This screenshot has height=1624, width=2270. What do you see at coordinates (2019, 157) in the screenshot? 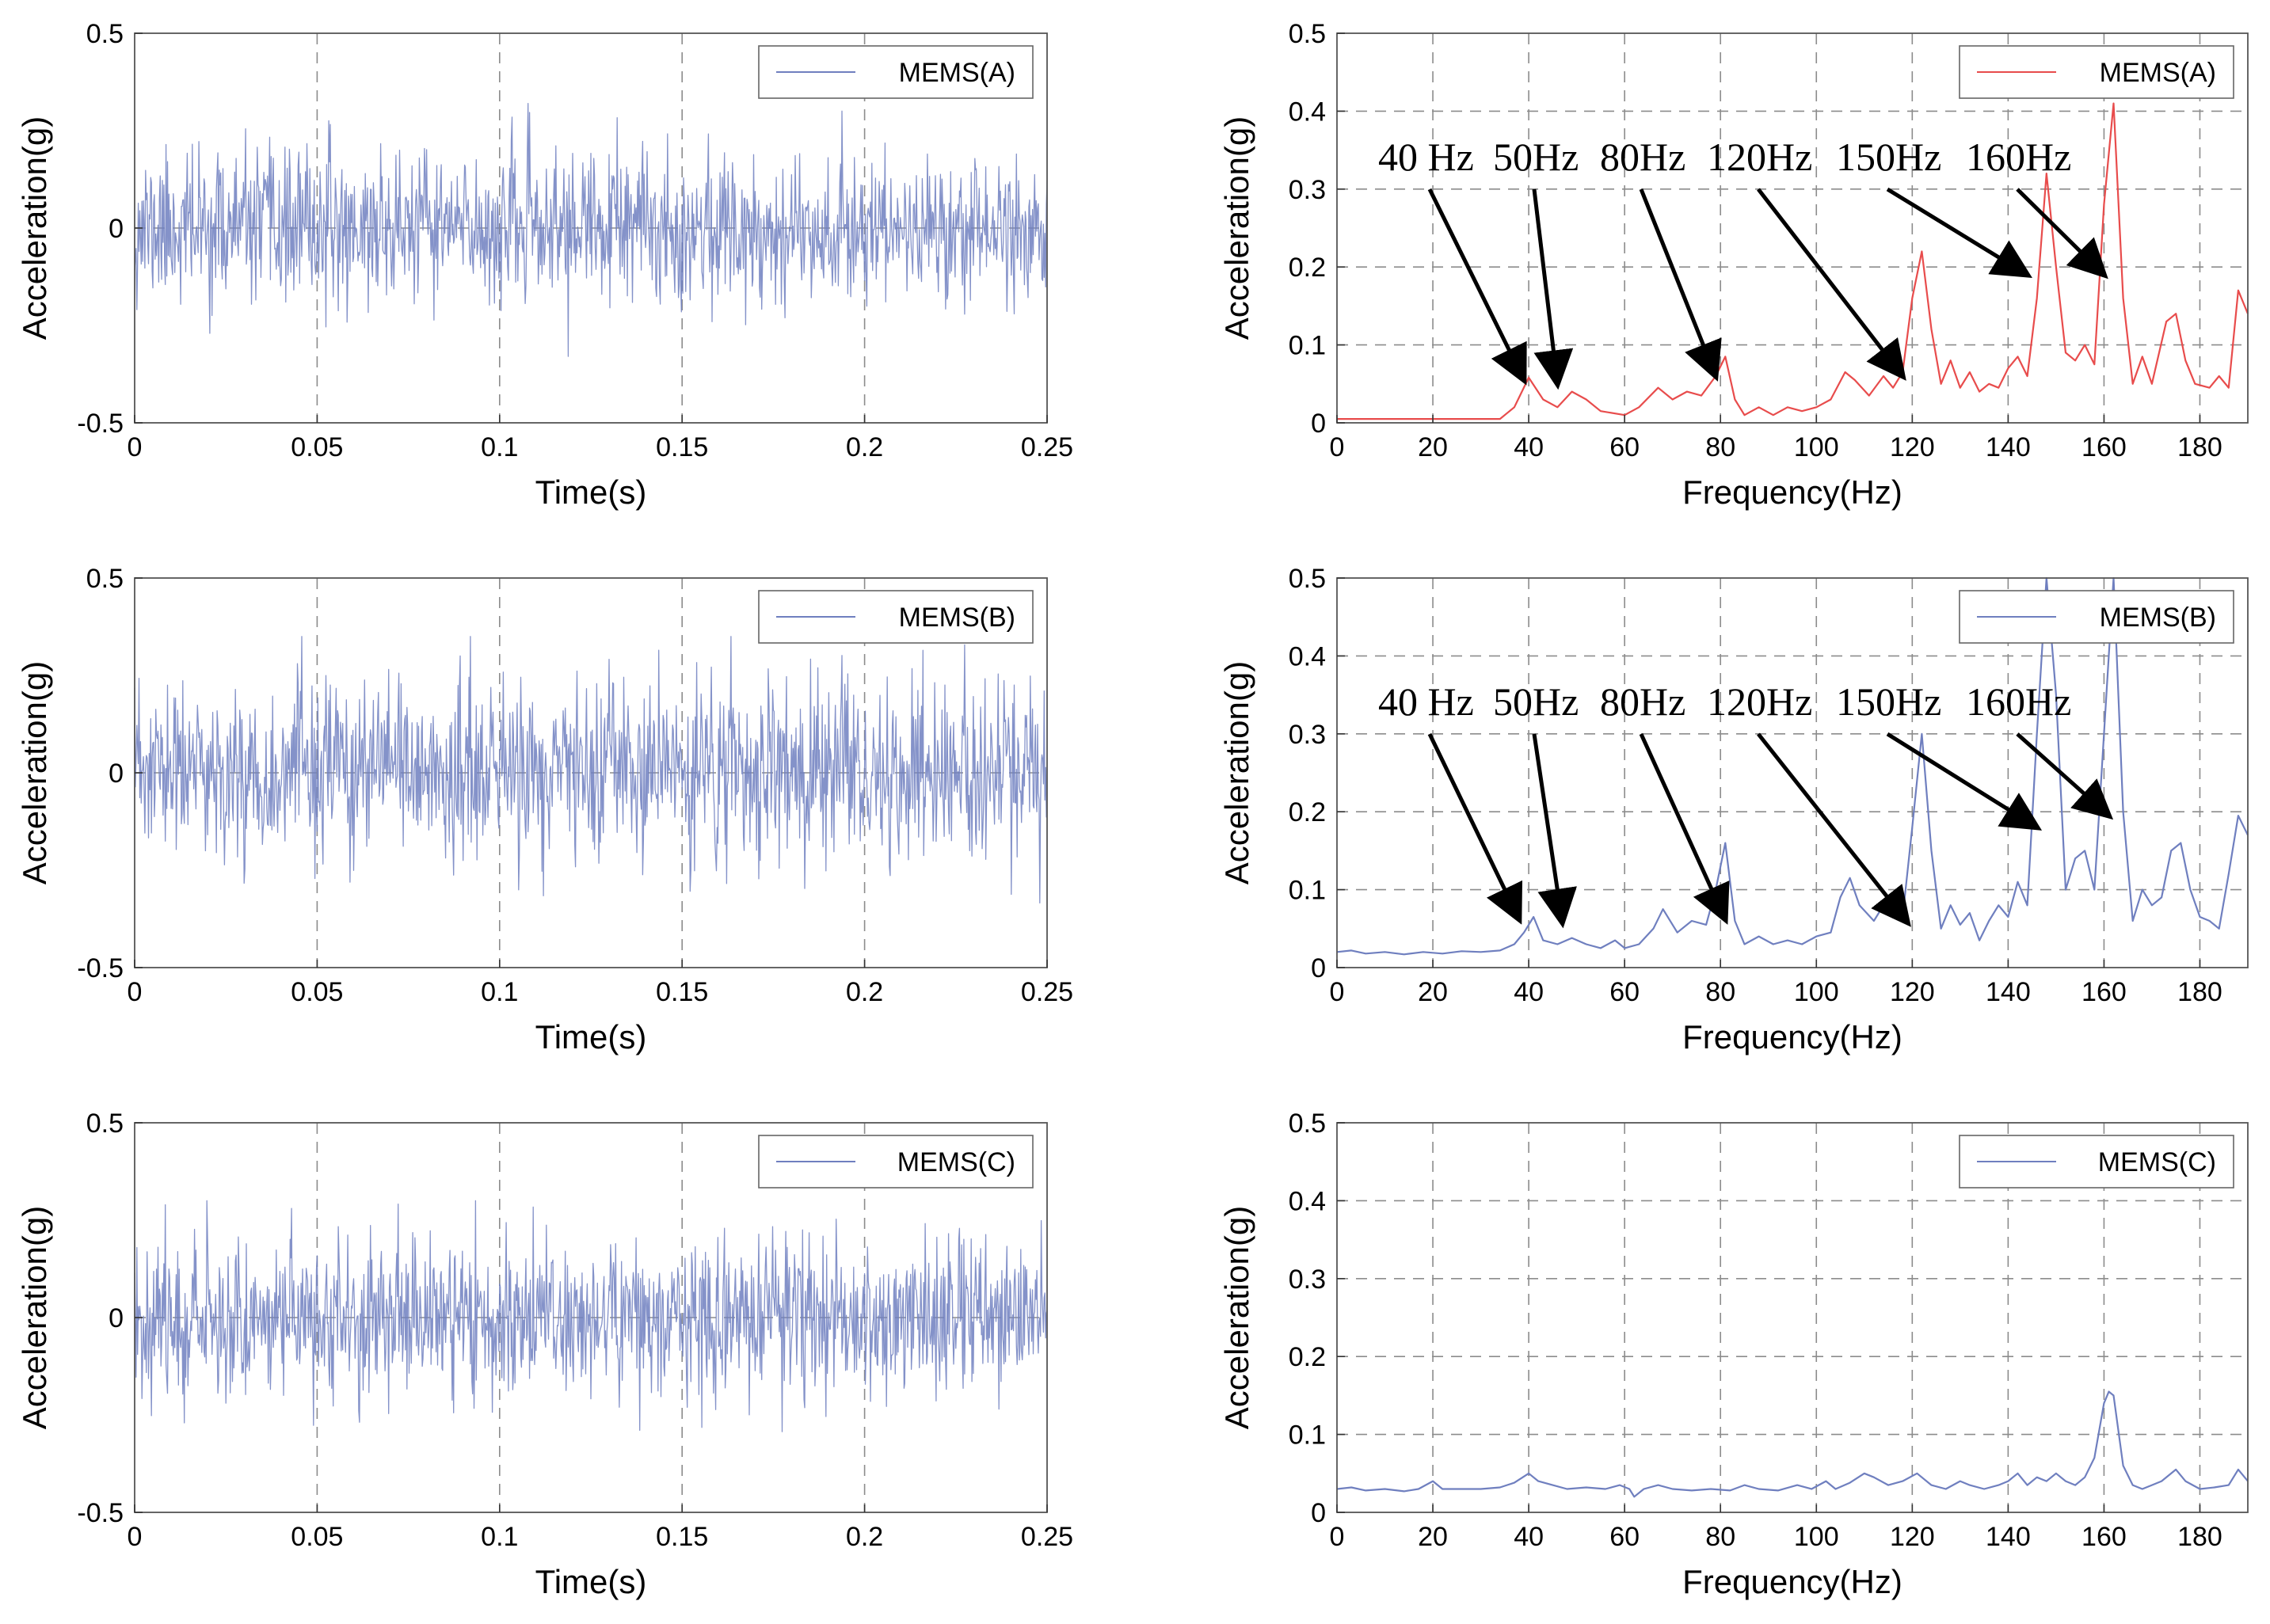
I see `annotation-label: 160Hz` at bounding box center [2019, 157].